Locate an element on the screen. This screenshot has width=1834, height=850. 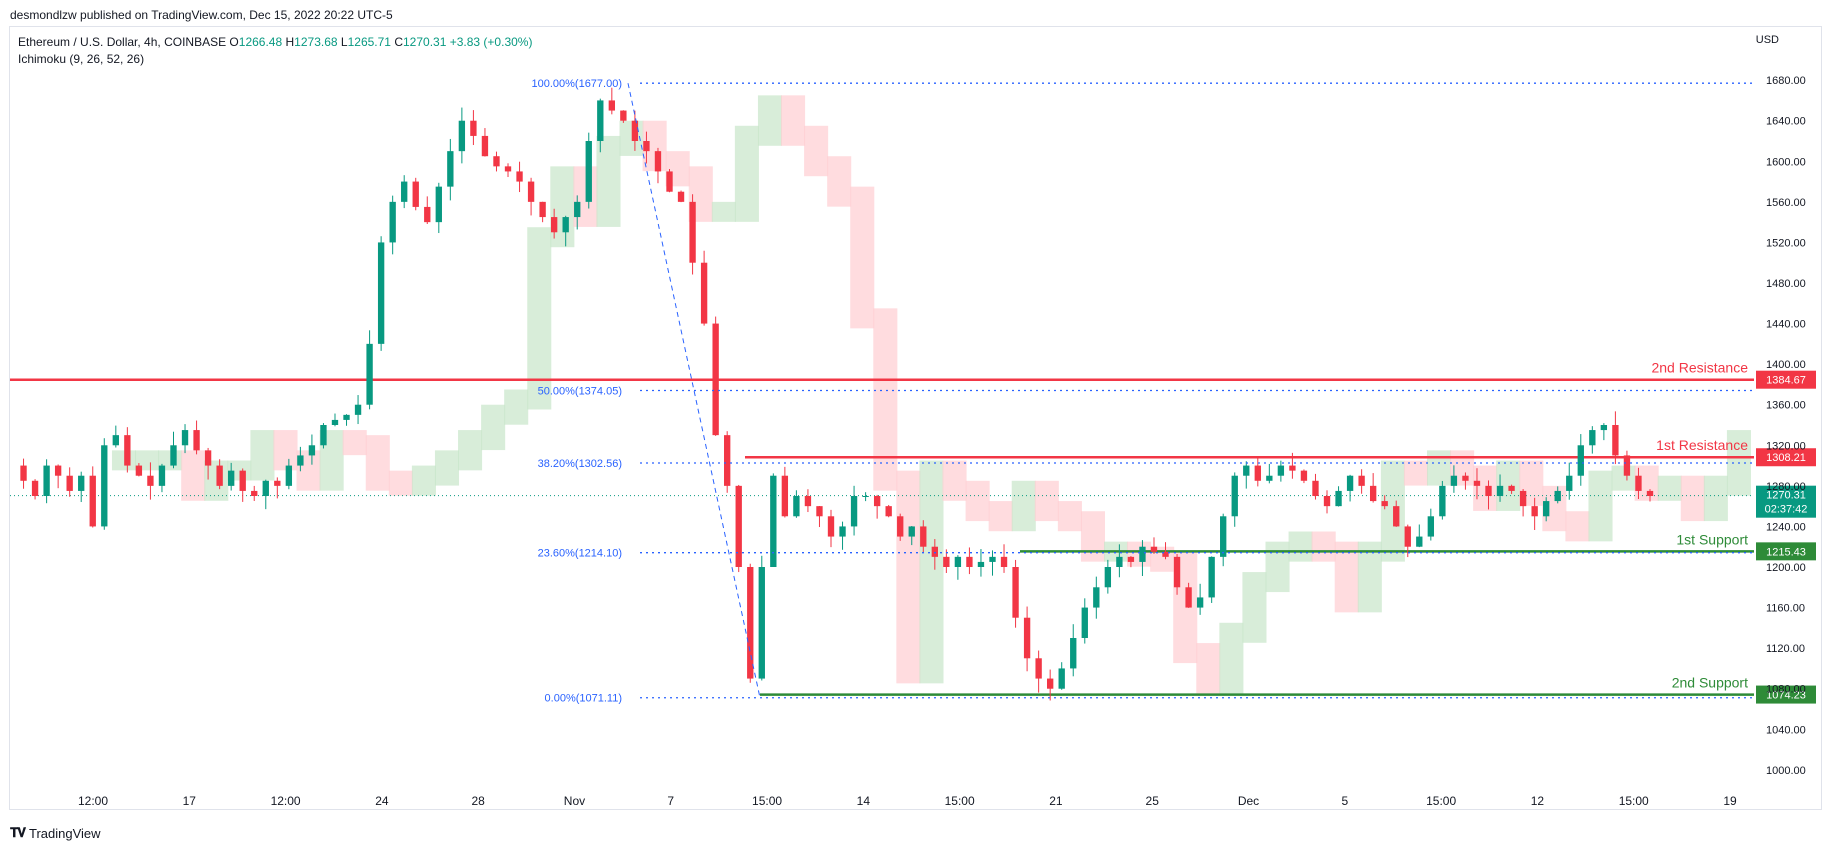
footer-brand: TradingView is located at coordinates (65, 833).